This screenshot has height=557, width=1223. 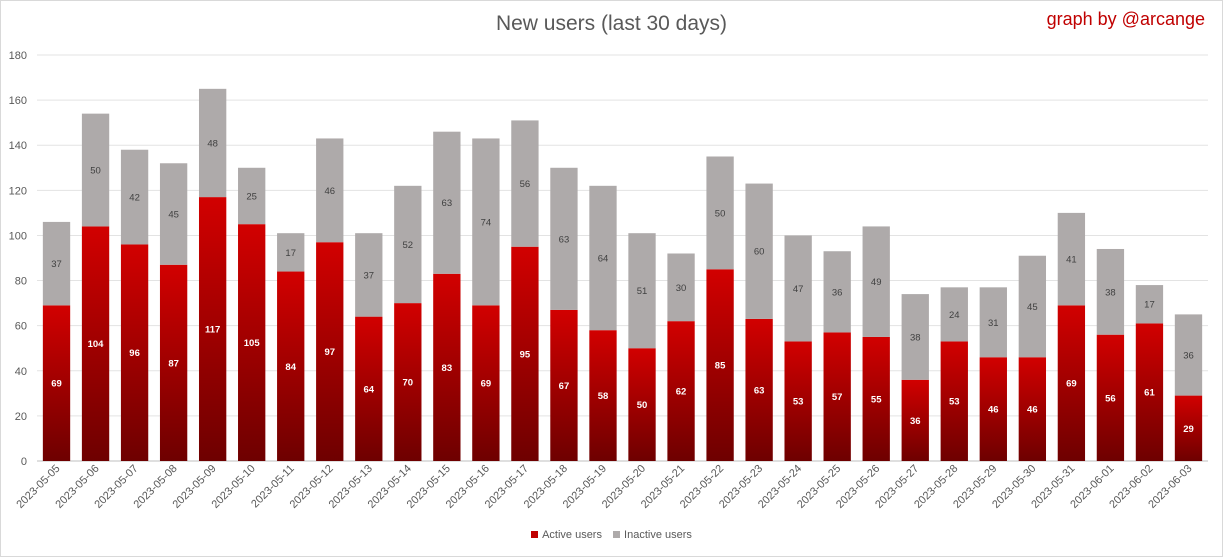 What do you see at coordinates (535, 534) in the screenshot?
I see `legend-swatch-active` at bounding box center [535, 534].